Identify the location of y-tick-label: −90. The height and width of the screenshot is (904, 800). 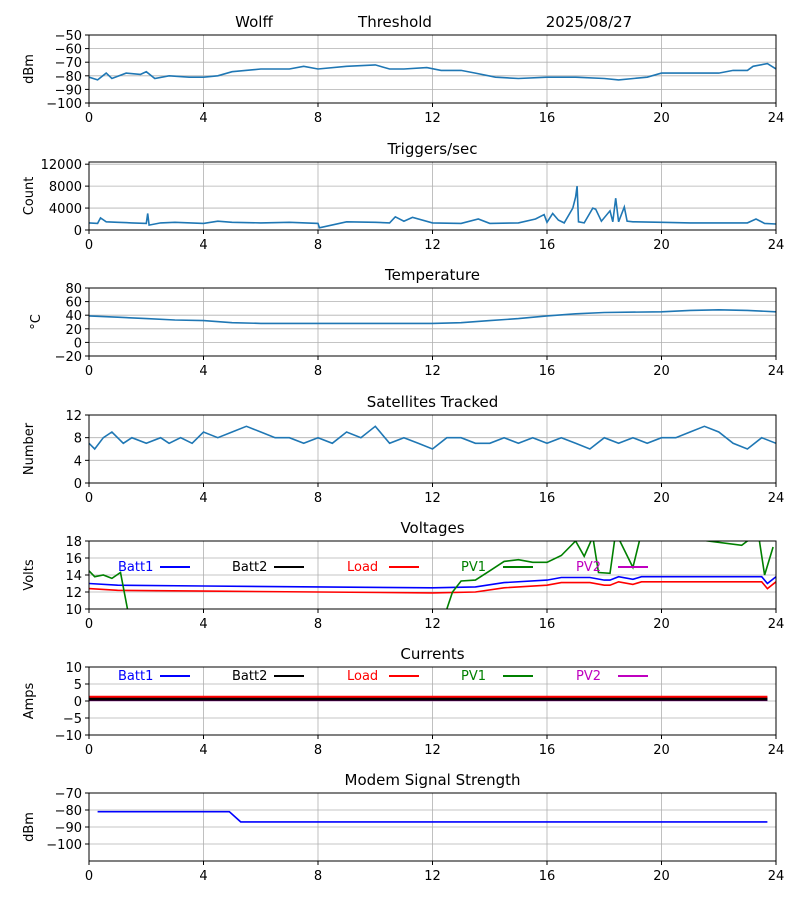
(68, 90).